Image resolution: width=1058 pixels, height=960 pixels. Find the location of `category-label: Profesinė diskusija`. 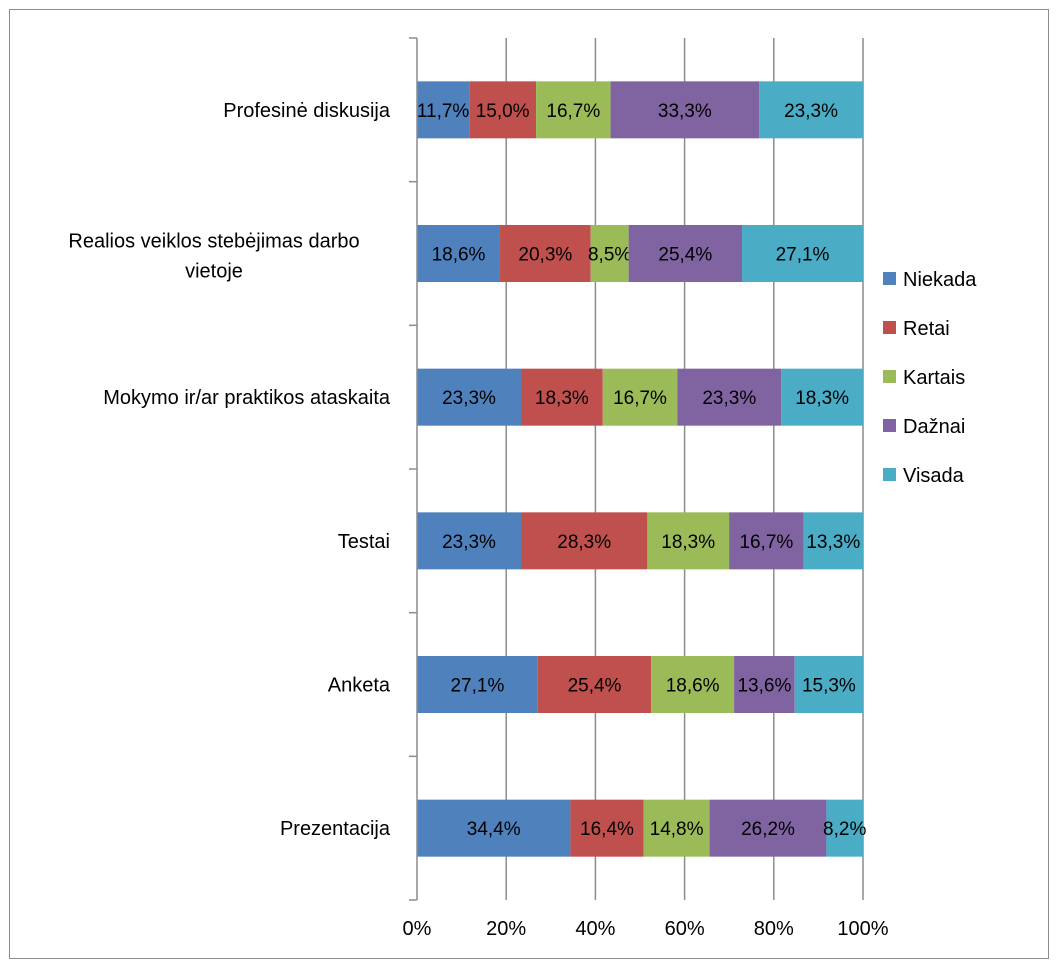

category-label: Profesinė diskusija is located at coordinates (307, 111).